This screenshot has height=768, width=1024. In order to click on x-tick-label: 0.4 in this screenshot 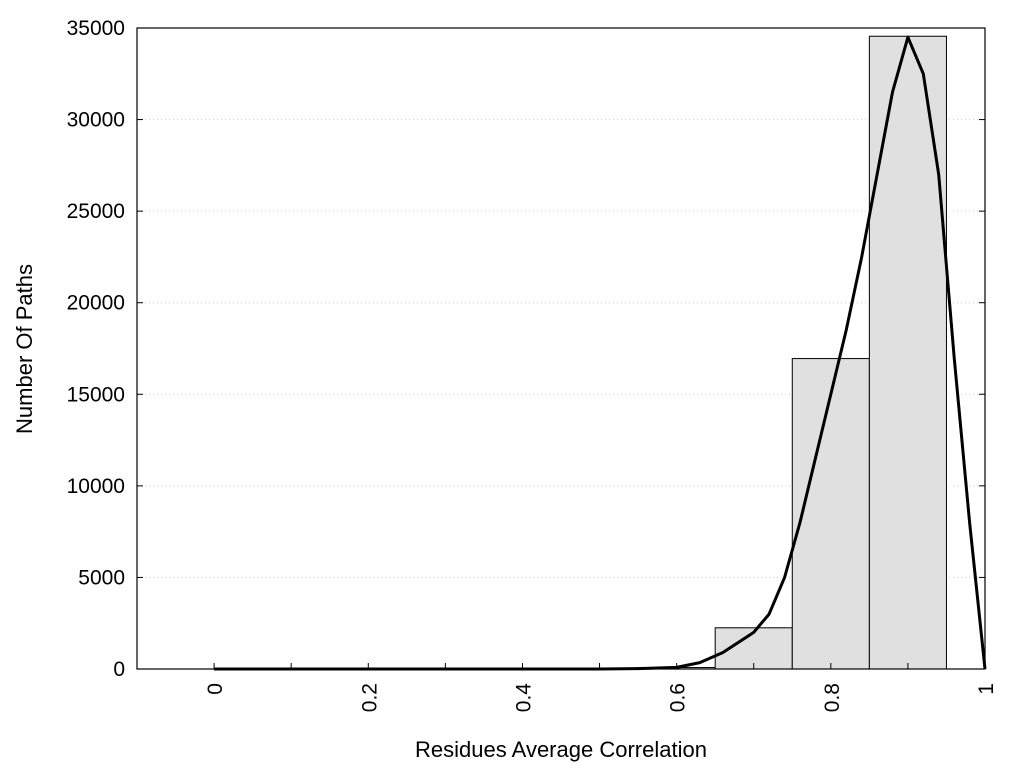, I will do `click(523, 698)`.